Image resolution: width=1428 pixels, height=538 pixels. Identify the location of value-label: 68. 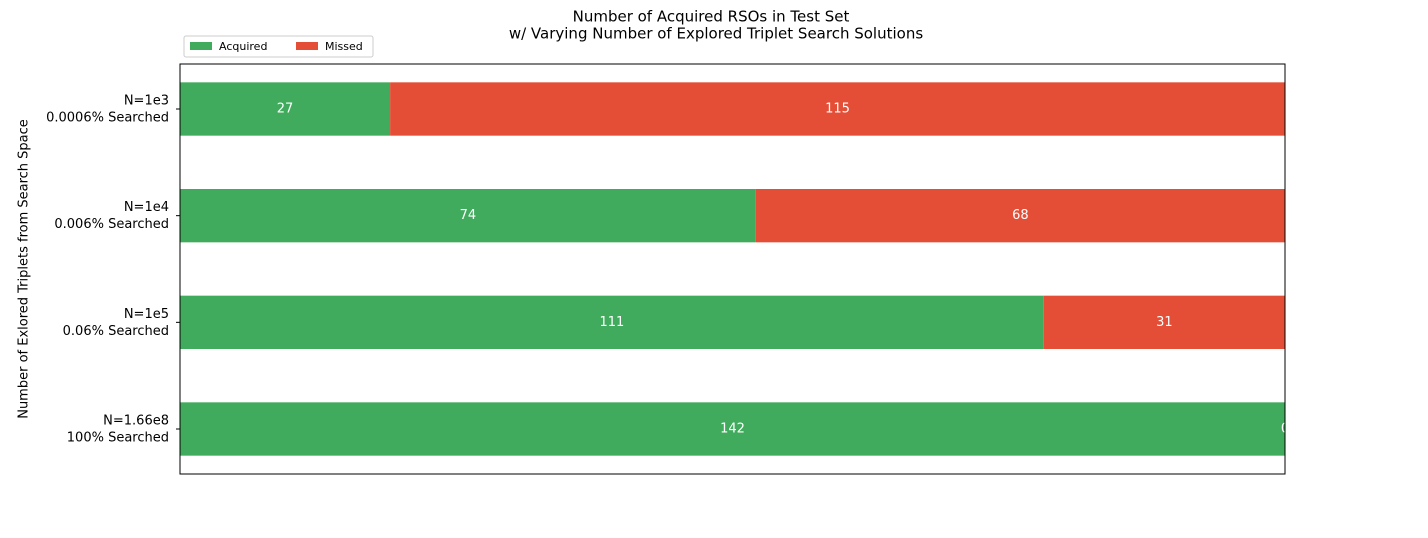
(1020, 215).